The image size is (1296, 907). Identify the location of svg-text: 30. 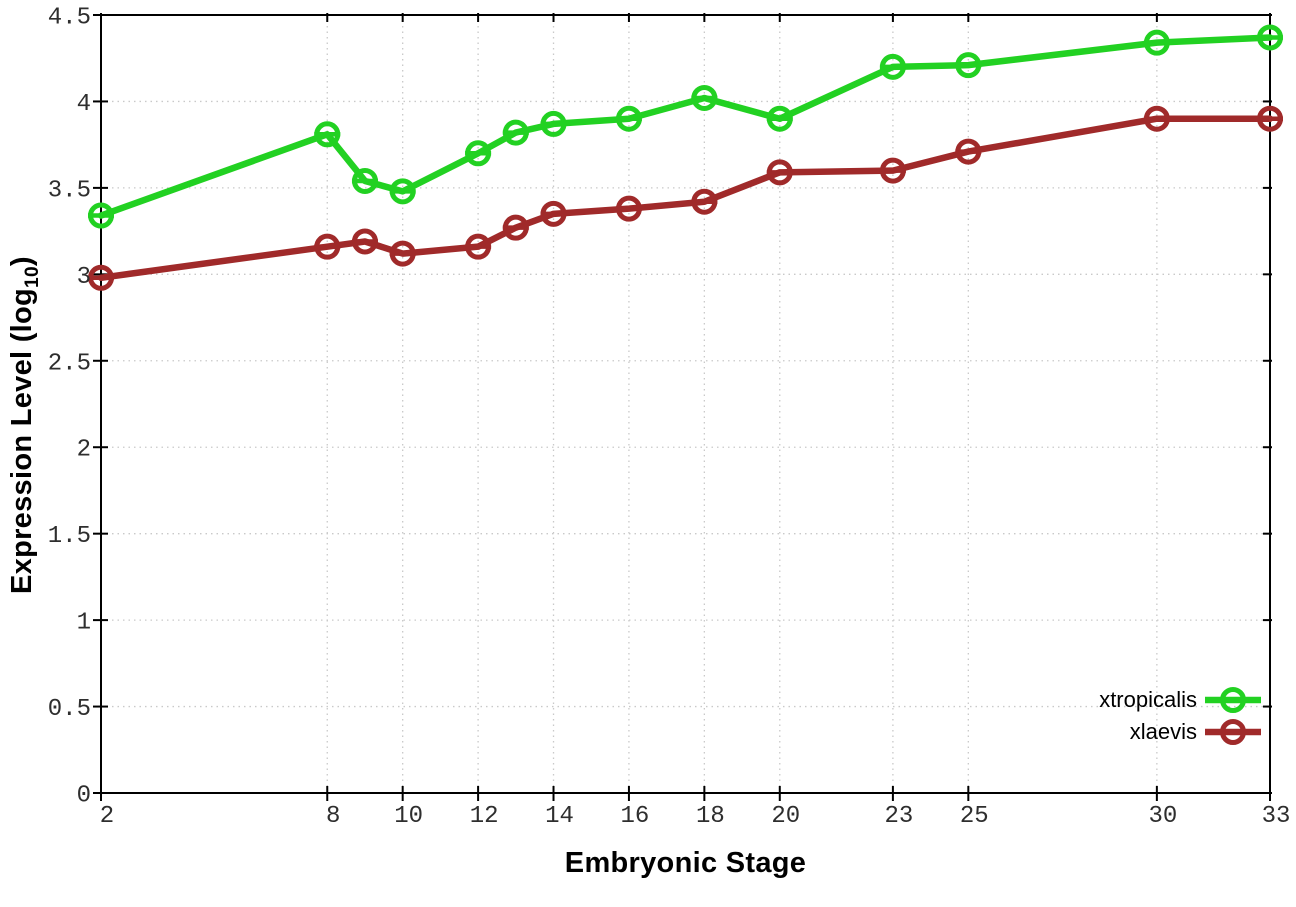
(1162, 816).